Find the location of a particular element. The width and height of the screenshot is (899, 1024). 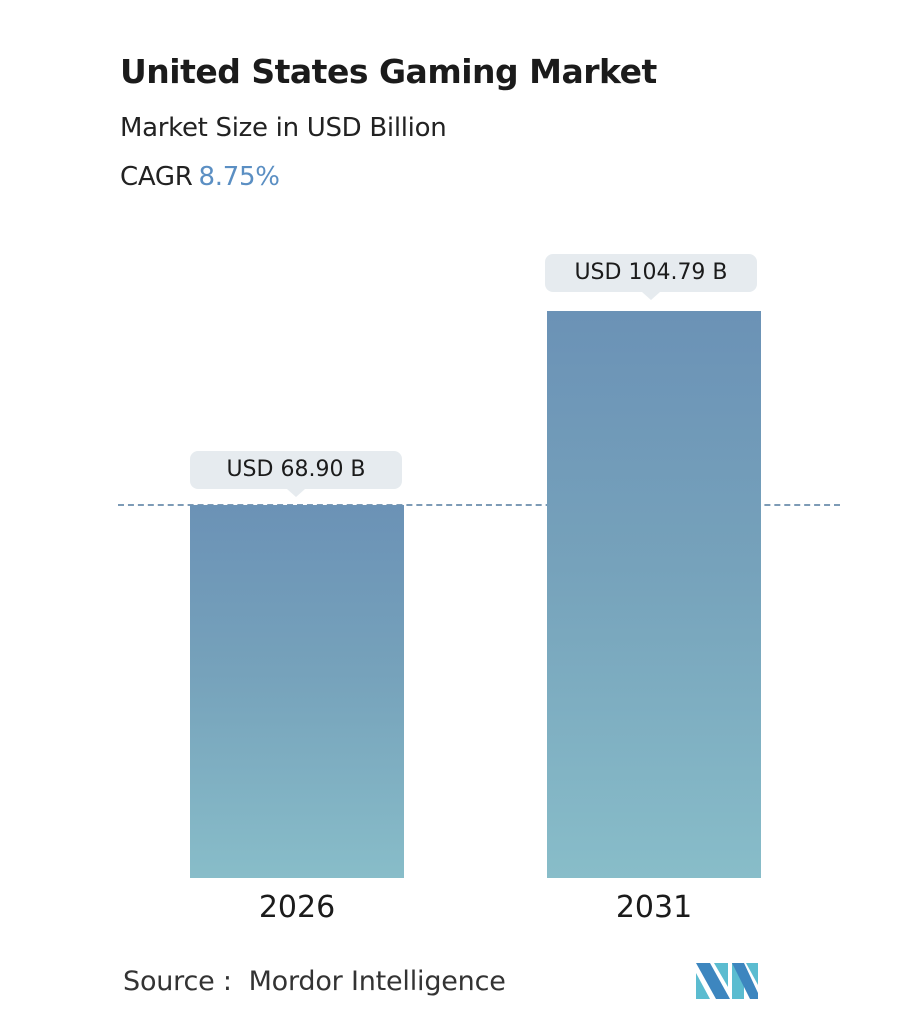

chart-title: United States Gaming Market is located at coordinates (388, 71).